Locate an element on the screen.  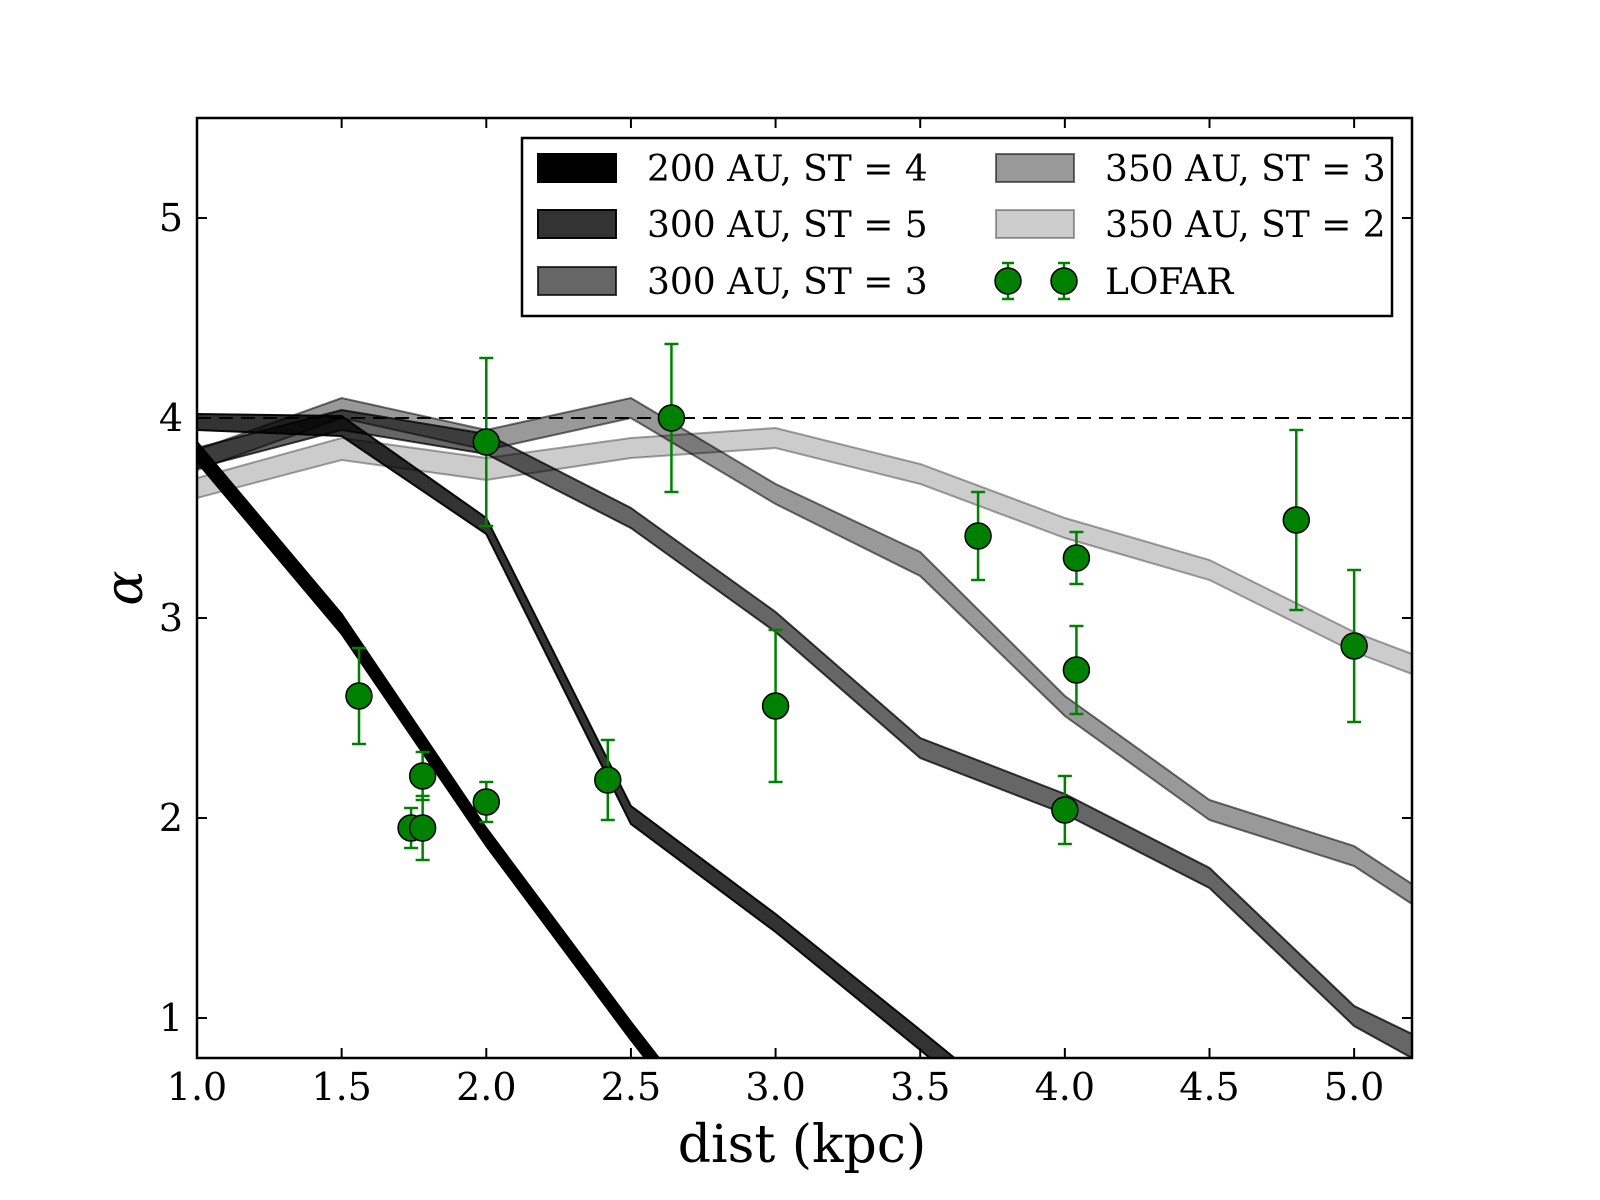
y-tick-label: 3 is located at coordinates (171, 618).